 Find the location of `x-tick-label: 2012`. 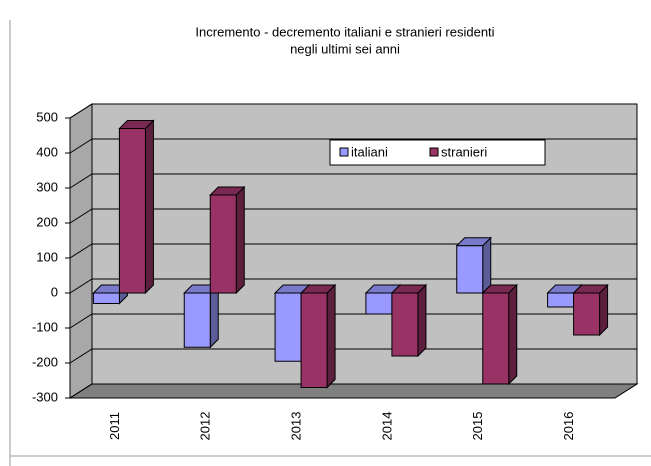

x-tick-label: 2012 is located at coordinates (205, 426).